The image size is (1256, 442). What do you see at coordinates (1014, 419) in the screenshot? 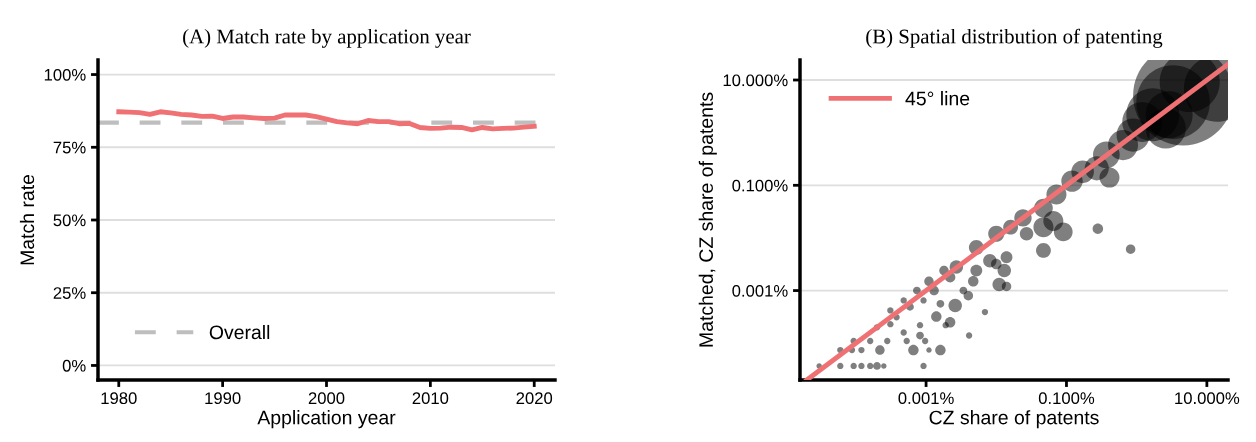
I see `x-axis-title: CZ share of patents` at bounding box center [1014, 419].